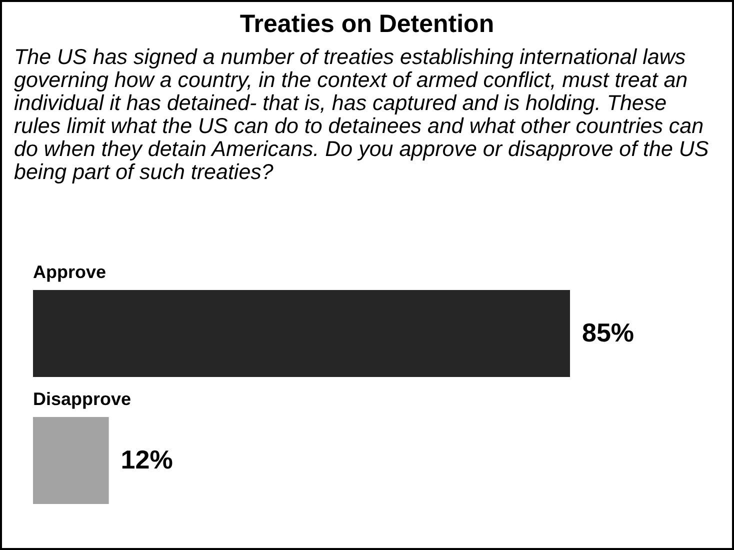 This screenshot has height=550, width=734. Describe the element at coordinates (82, 399) in the screenshot. I see `y-tick-label: Disapprove` at that location.